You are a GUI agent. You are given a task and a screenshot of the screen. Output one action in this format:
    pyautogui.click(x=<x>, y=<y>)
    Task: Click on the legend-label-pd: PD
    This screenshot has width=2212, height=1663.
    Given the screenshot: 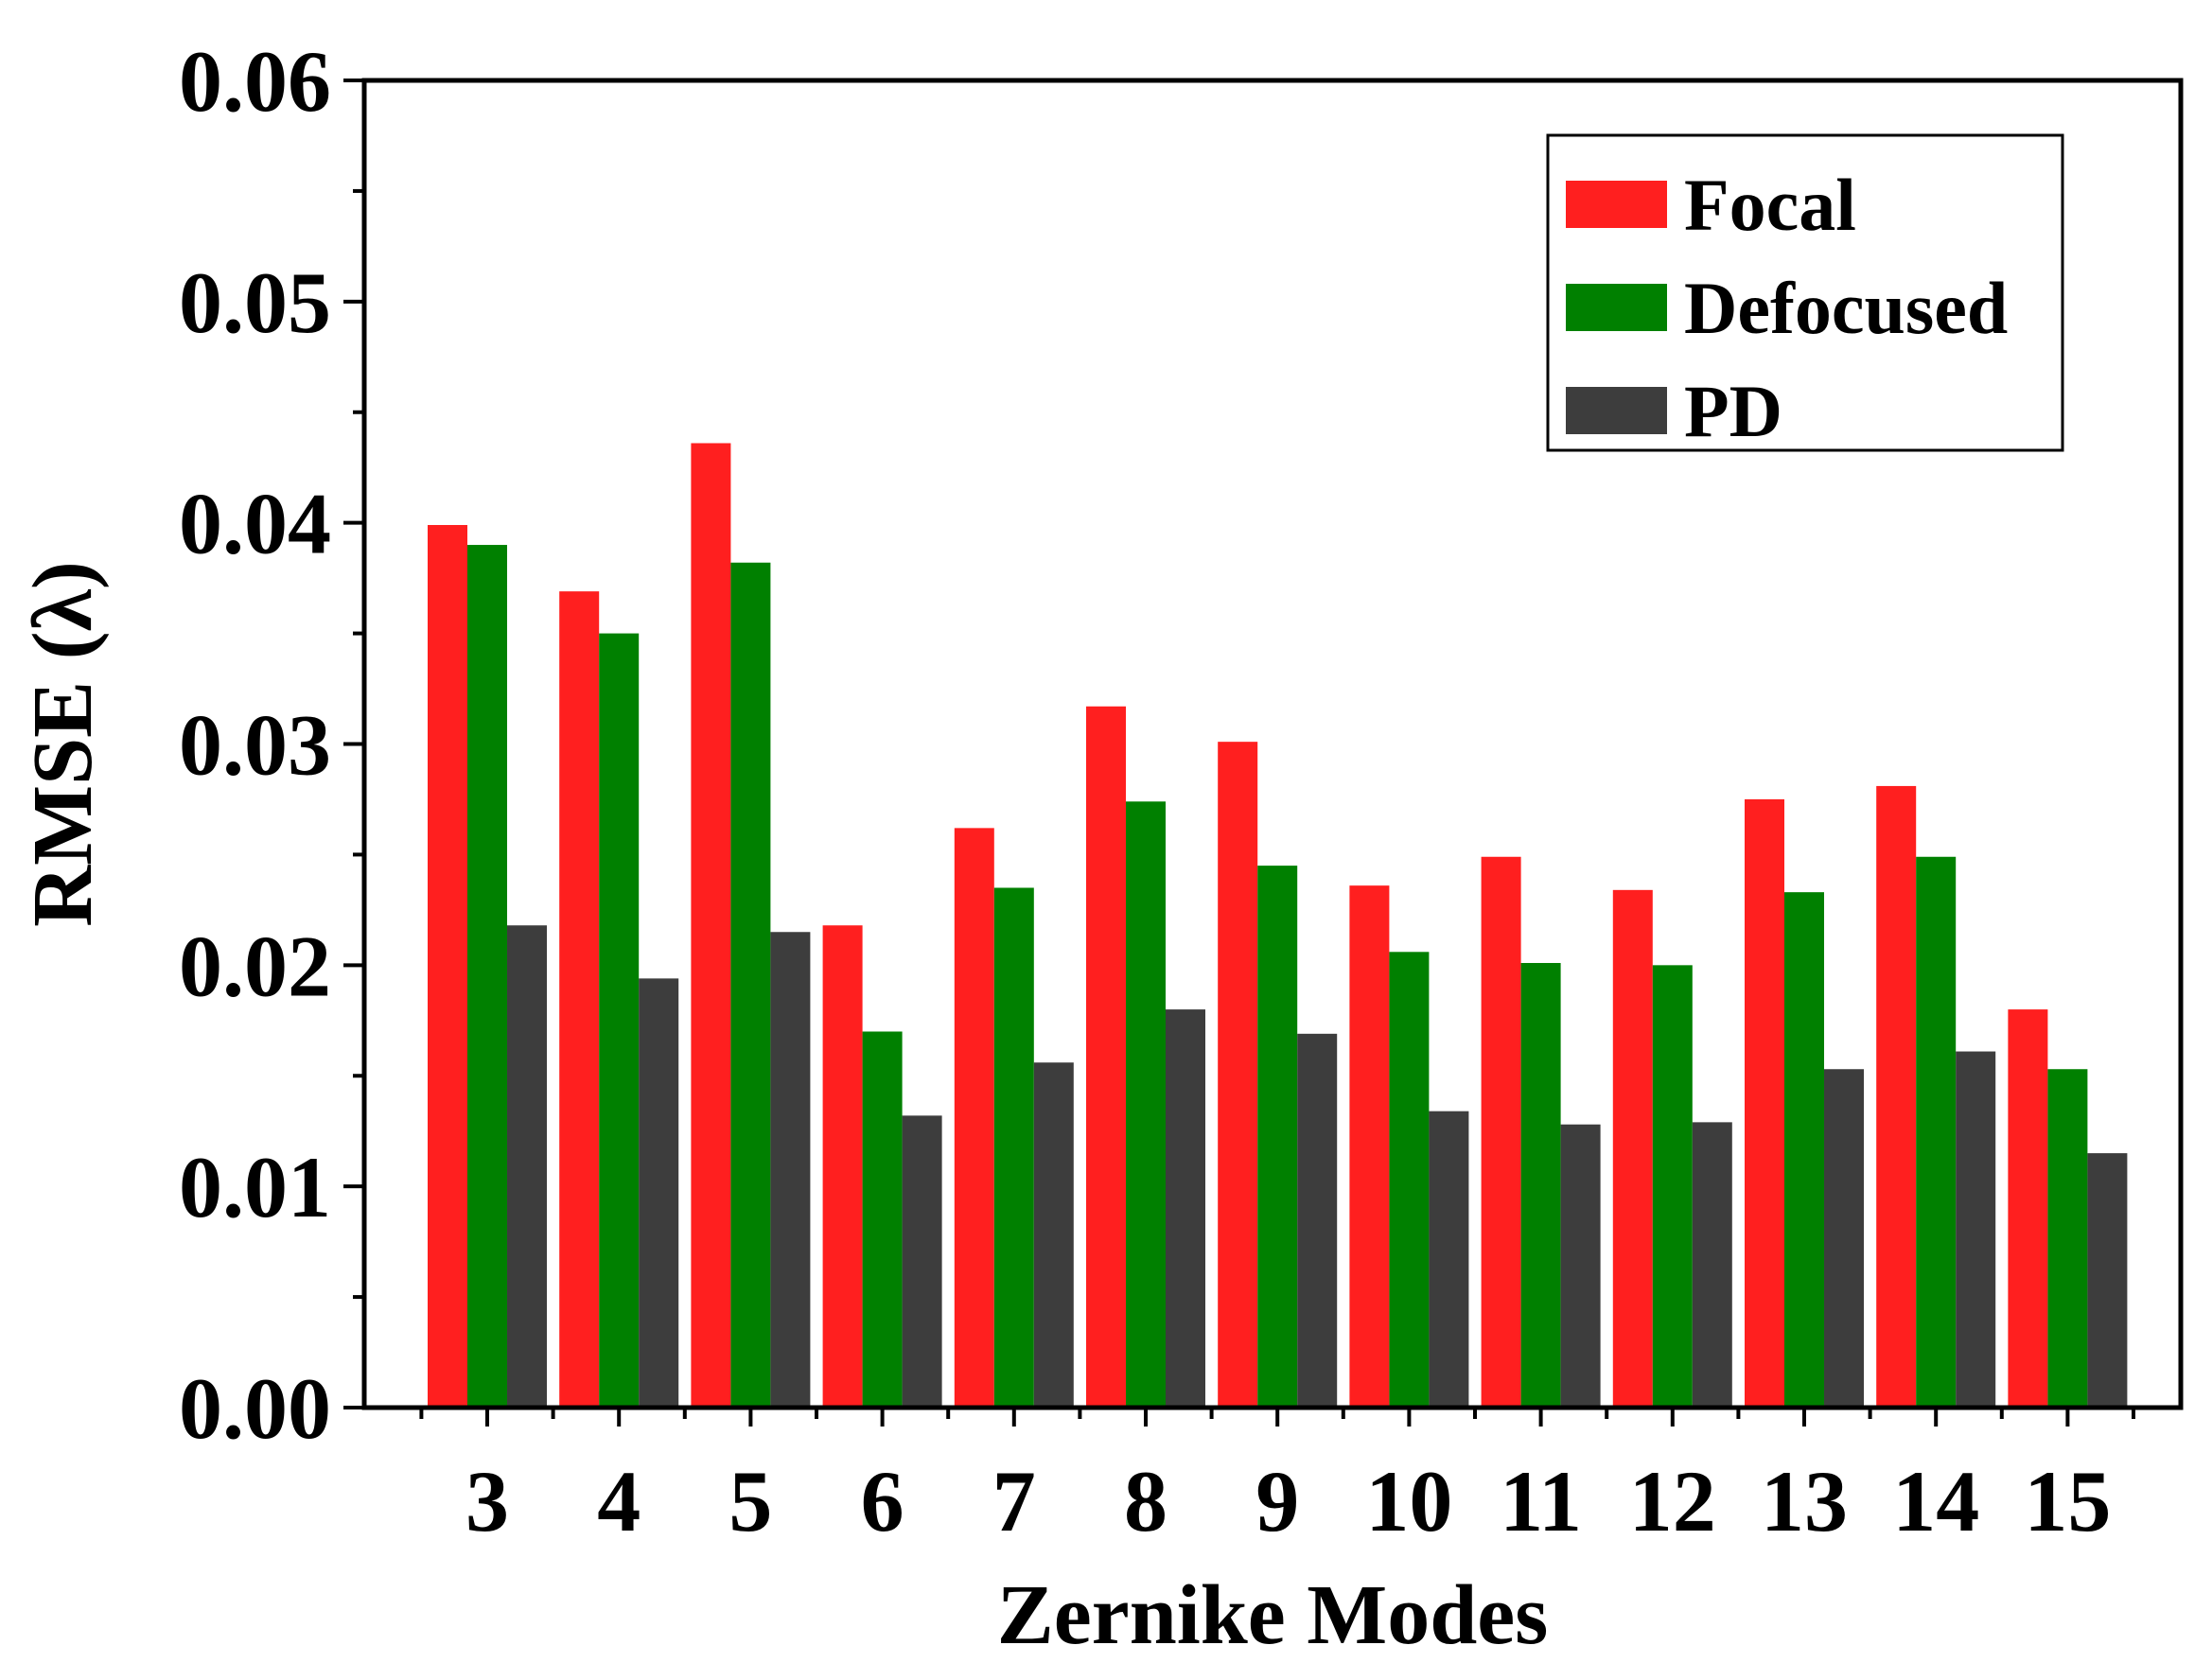 What is the action you would take?
    pyautogui.click(x=1733, y=411)
    